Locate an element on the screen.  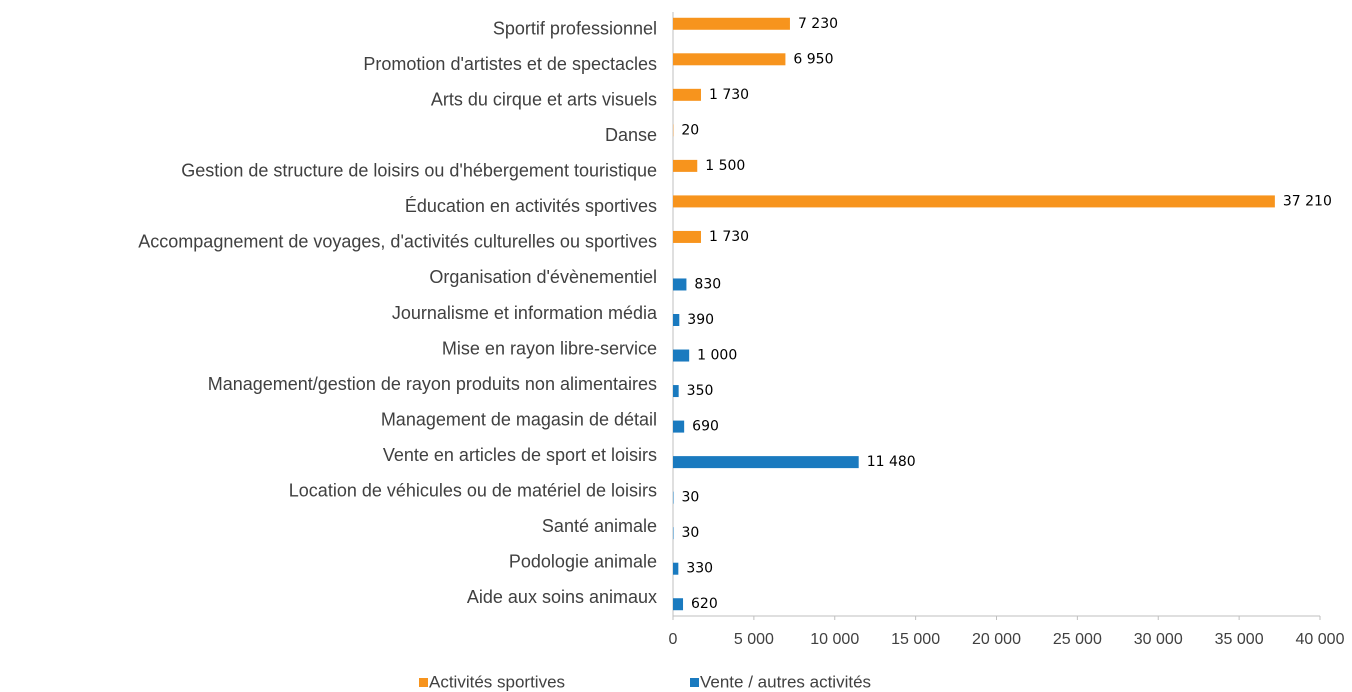
x-tick-label: 35 000 is located at coordinates (1239, 639).